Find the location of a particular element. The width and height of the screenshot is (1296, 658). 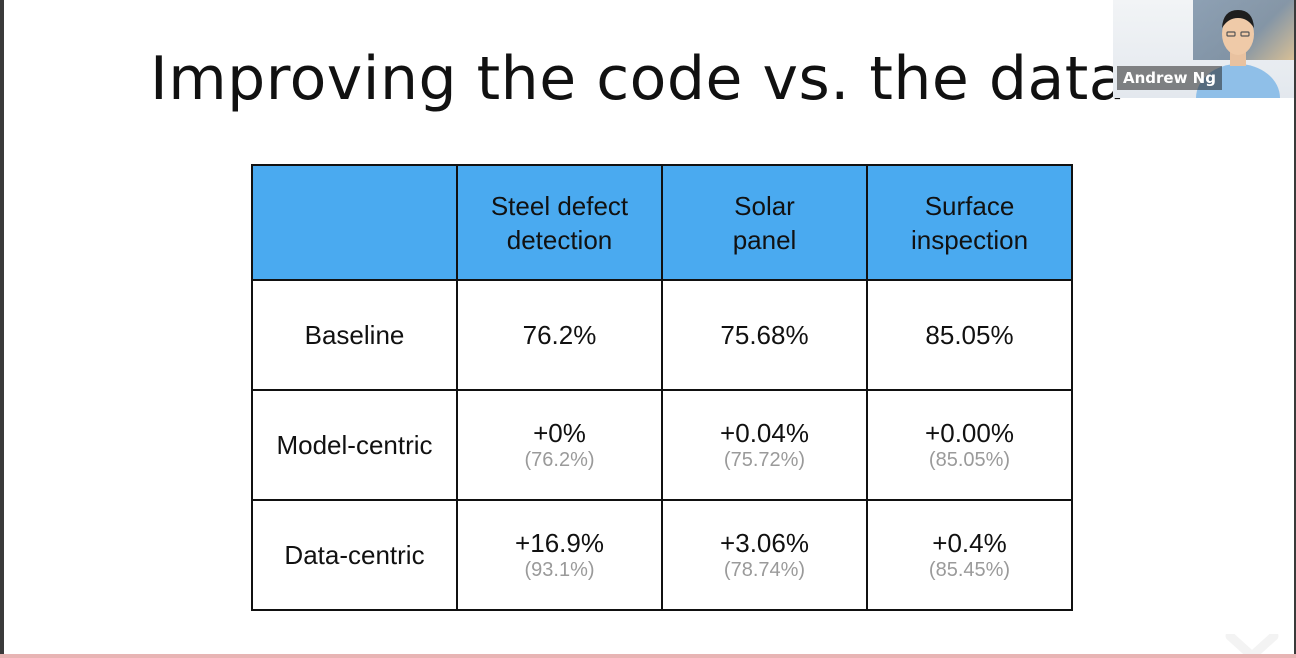

table-cell: 76.2% is located at coordinates (559, 335).